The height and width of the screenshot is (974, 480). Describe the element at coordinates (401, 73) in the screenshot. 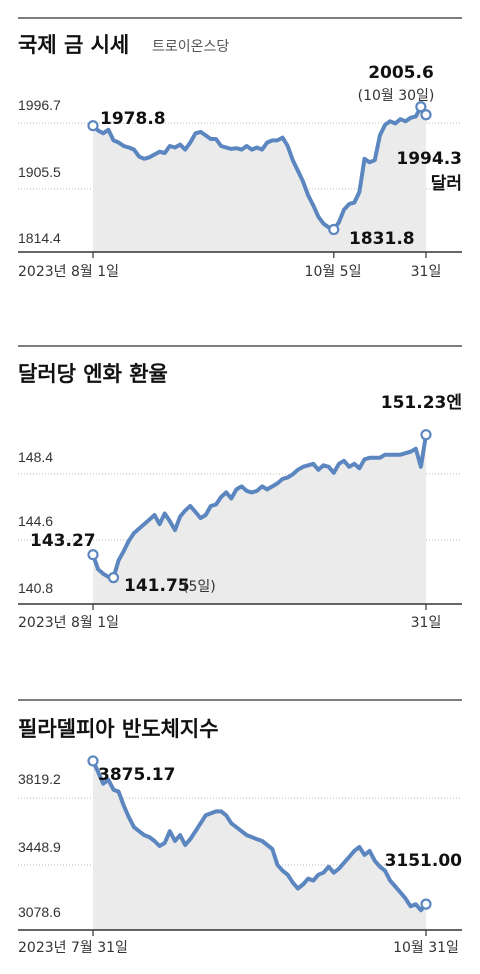

I see `annotation-high: 2005.6` at that location.